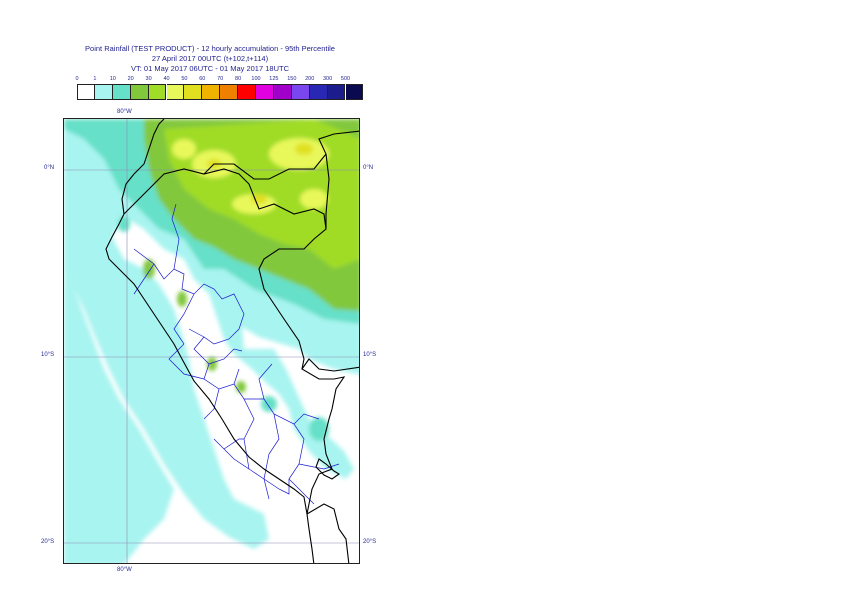  Describe the element at coordinates (345, 79) in the screenshot. I see `legend-tick-label: 500` at that location.